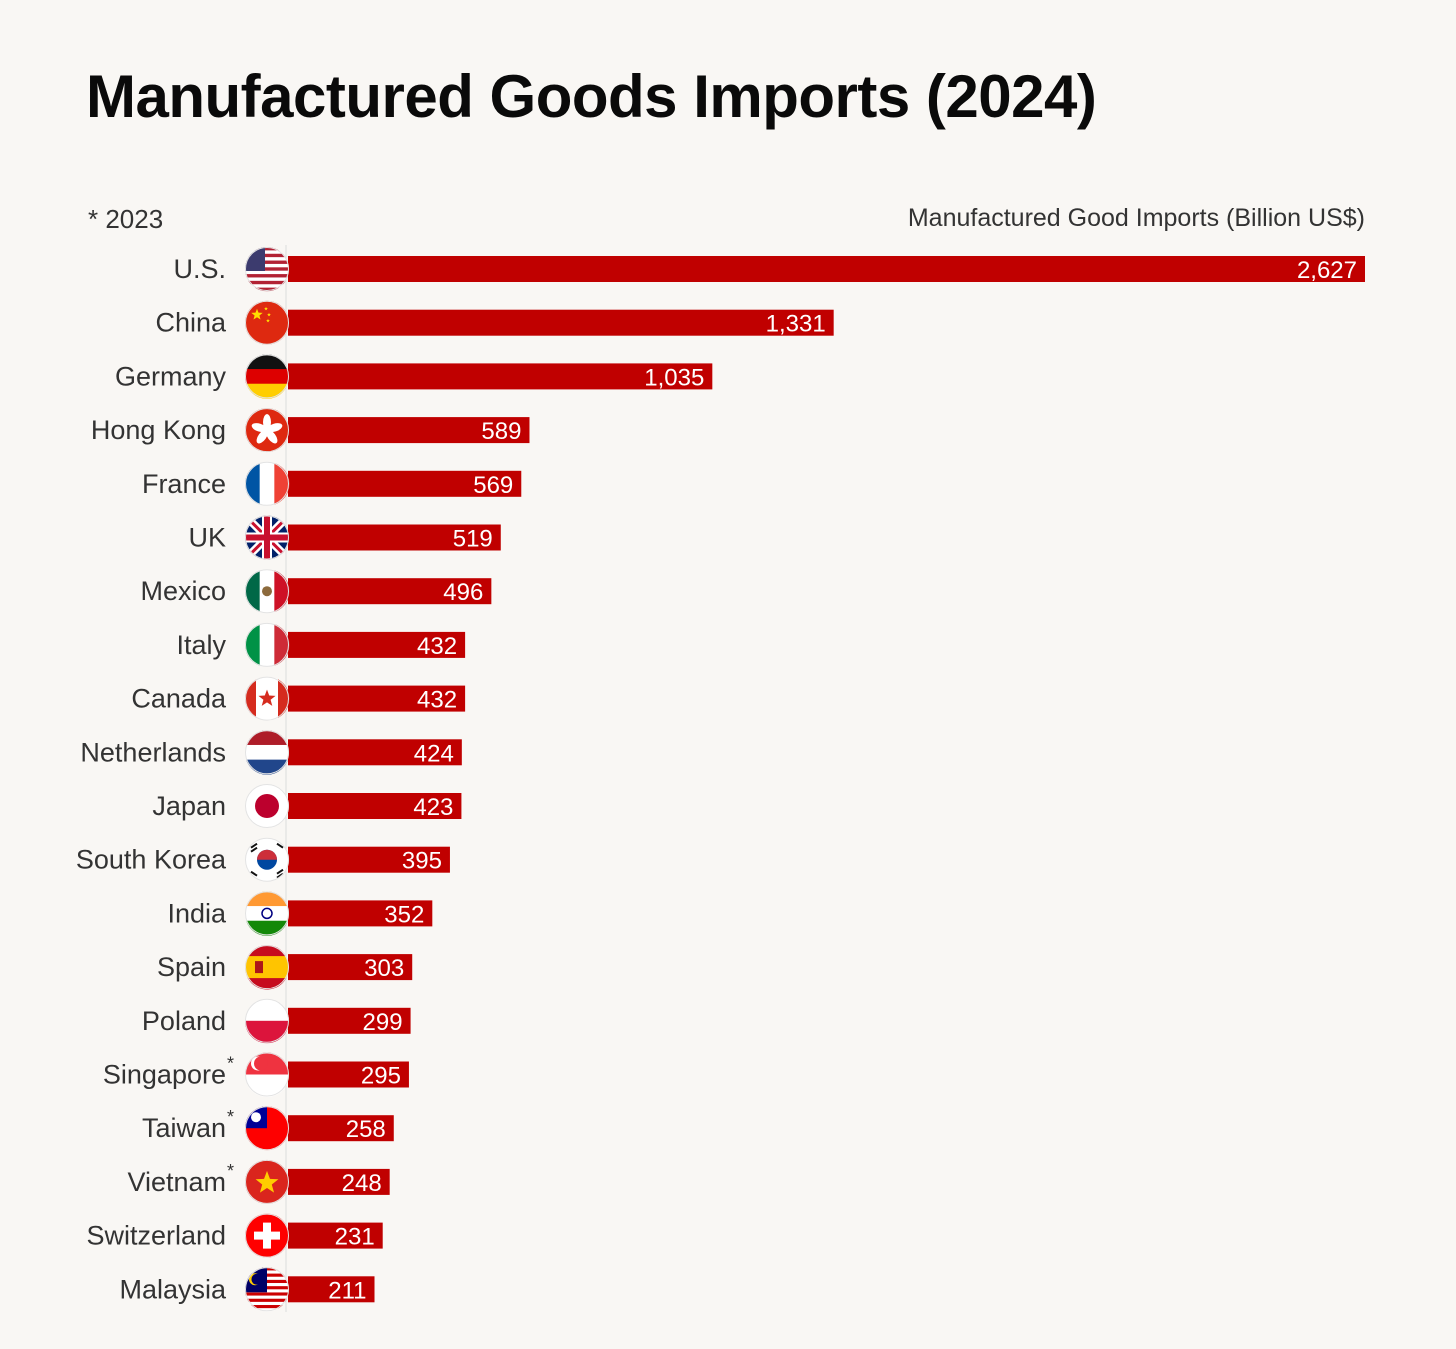 This screenshot has height=1349, width=1456. I want to click on category-label: India, so click(197, 913).